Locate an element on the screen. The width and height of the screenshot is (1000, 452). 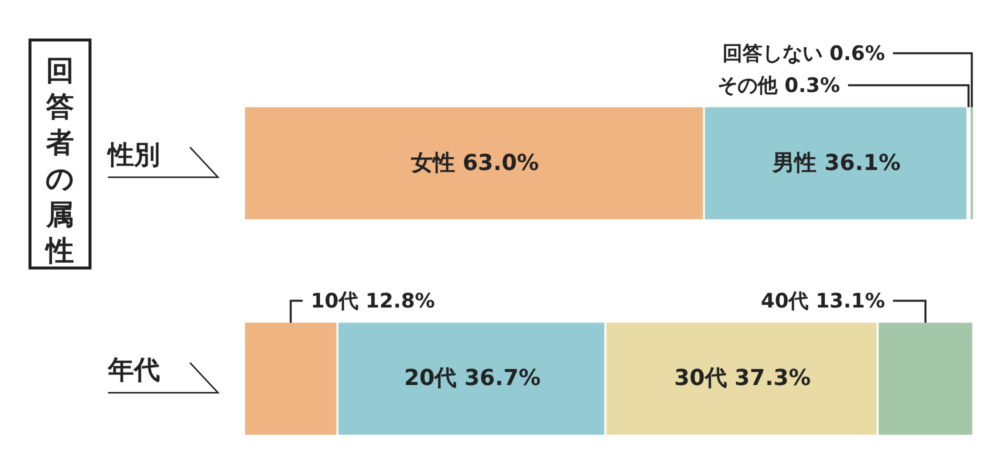
data-label: 女性 63.0% is located at coordinates (474, 163).